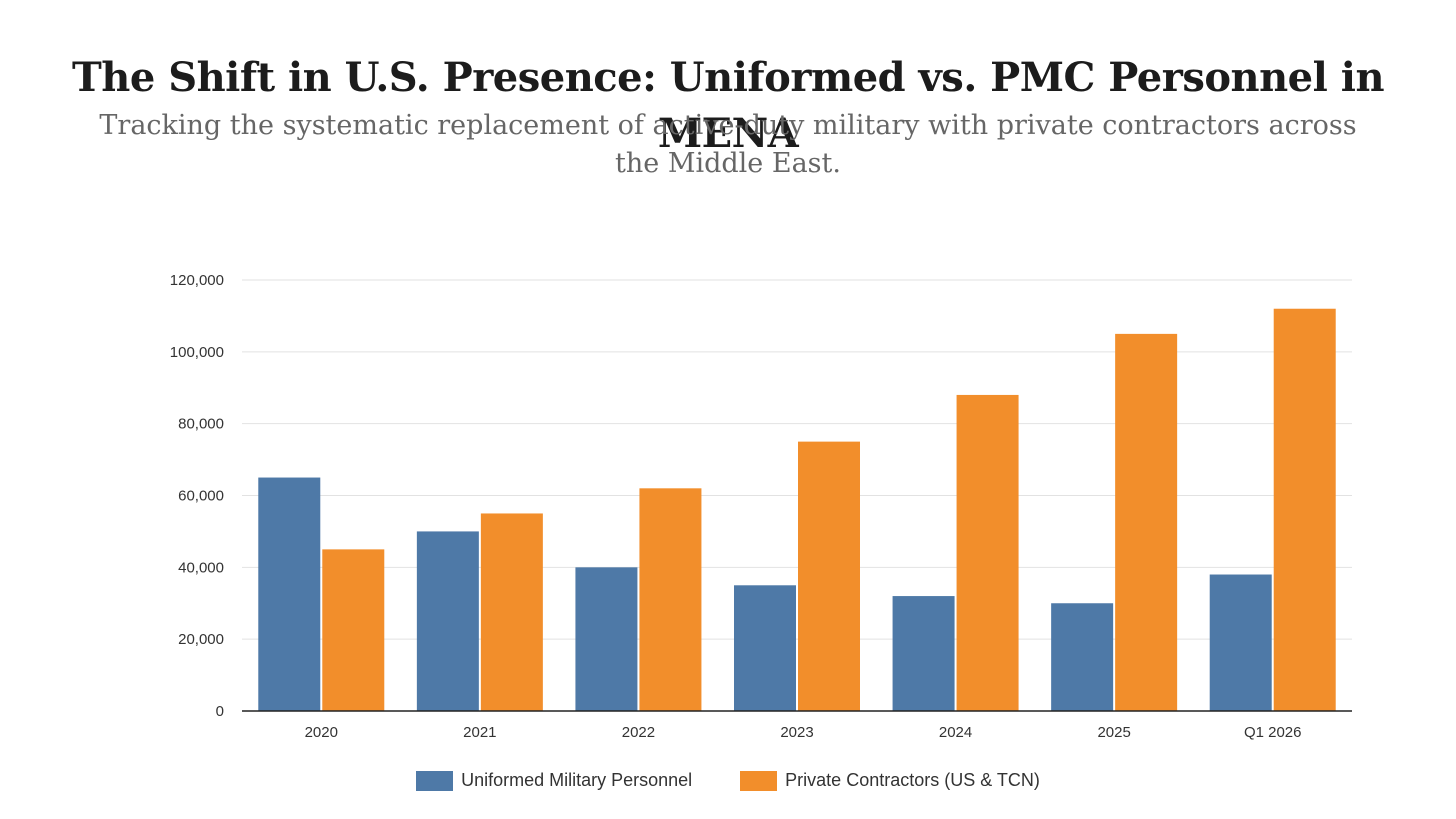 The image size is (1456, 819). Describe the element at coordinates (201, 567) in the screenshot. I see `y-tick-label: 40,000` at that location.